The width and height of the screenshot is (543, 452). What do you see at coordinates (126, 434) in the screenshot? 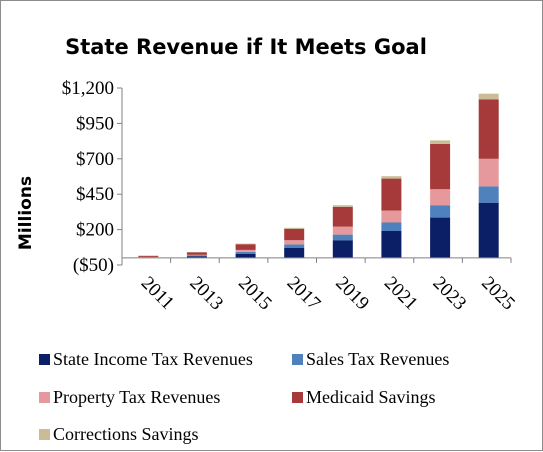
I see `legend-label: Corrections Savings` at bounding box center [126, 434].